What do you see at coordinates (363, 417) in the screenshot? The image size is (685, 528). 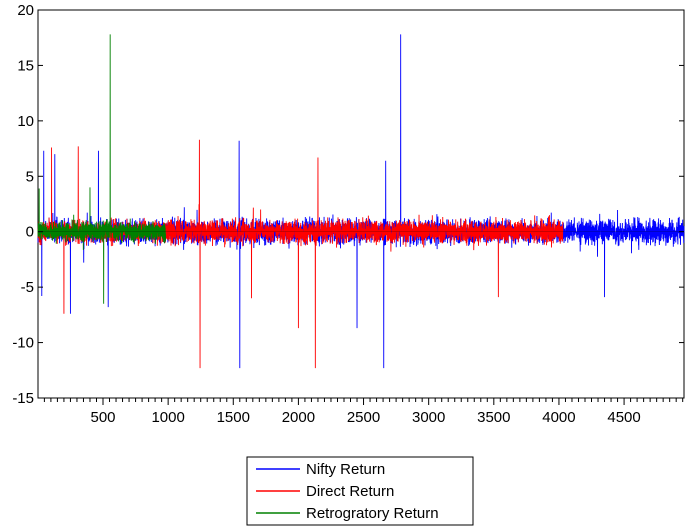 I see `x-tick-label: 2500` at bounding box center [363, 417].